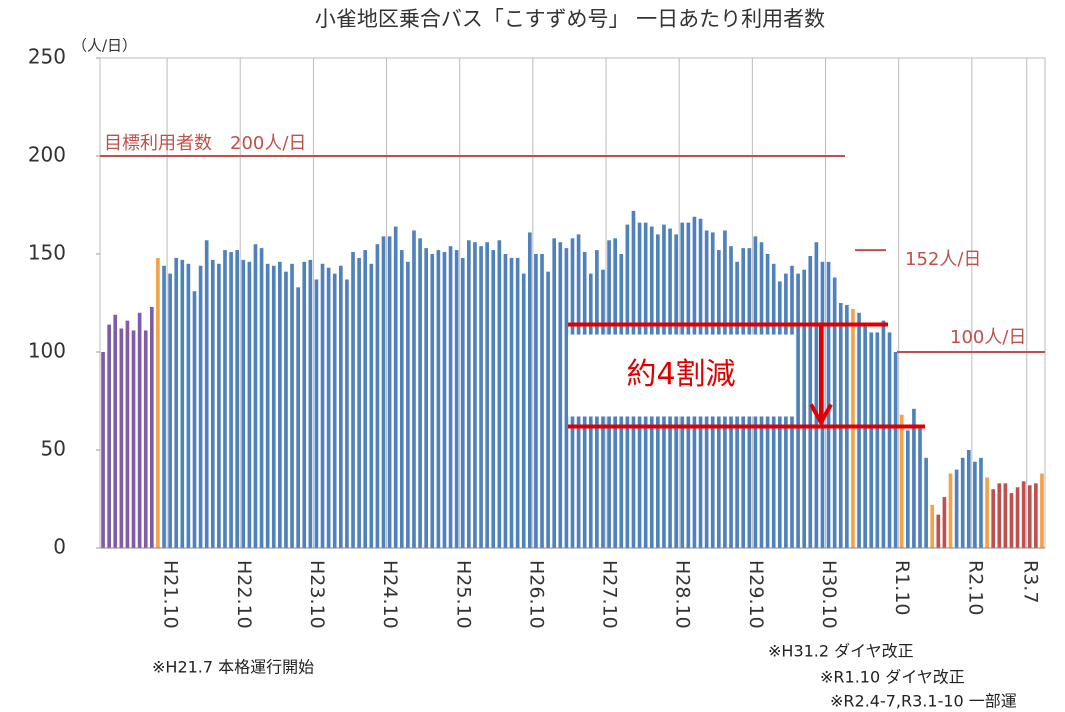  What do you see at coordinates (1030, 581) in the screenshot?
I see `x-tick-label: R3.7` at bounding box center [1030, 581].